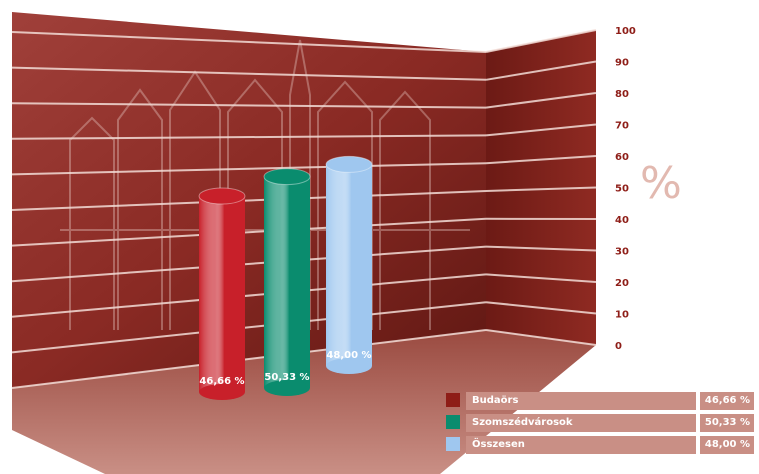 This screenshot has width=759, height=474. I want to click on y-tick-label: 30, so click(622, 252).